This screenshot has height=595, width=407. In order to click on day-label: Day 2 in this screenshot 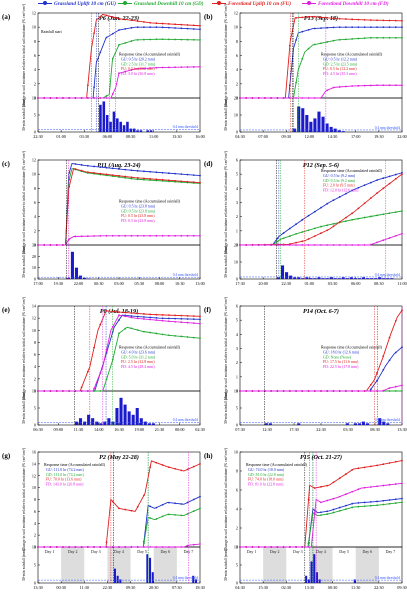, I will do `click(275, 551)`.